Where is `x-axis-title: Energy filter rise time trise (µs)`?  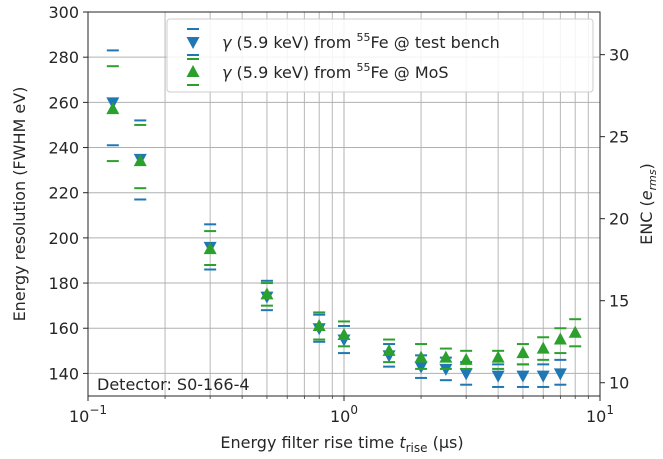
x-axis-title: Energy filter rise time trise (µs) is located at coordinates (341, 444).